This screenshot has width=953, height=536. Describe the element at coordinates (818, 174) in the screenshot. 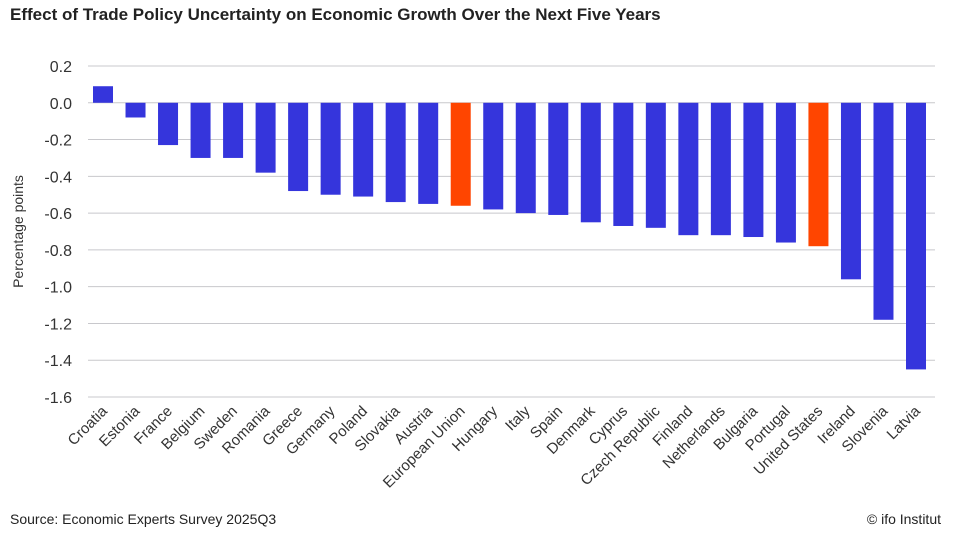

I see `bar-united-states` at that location.